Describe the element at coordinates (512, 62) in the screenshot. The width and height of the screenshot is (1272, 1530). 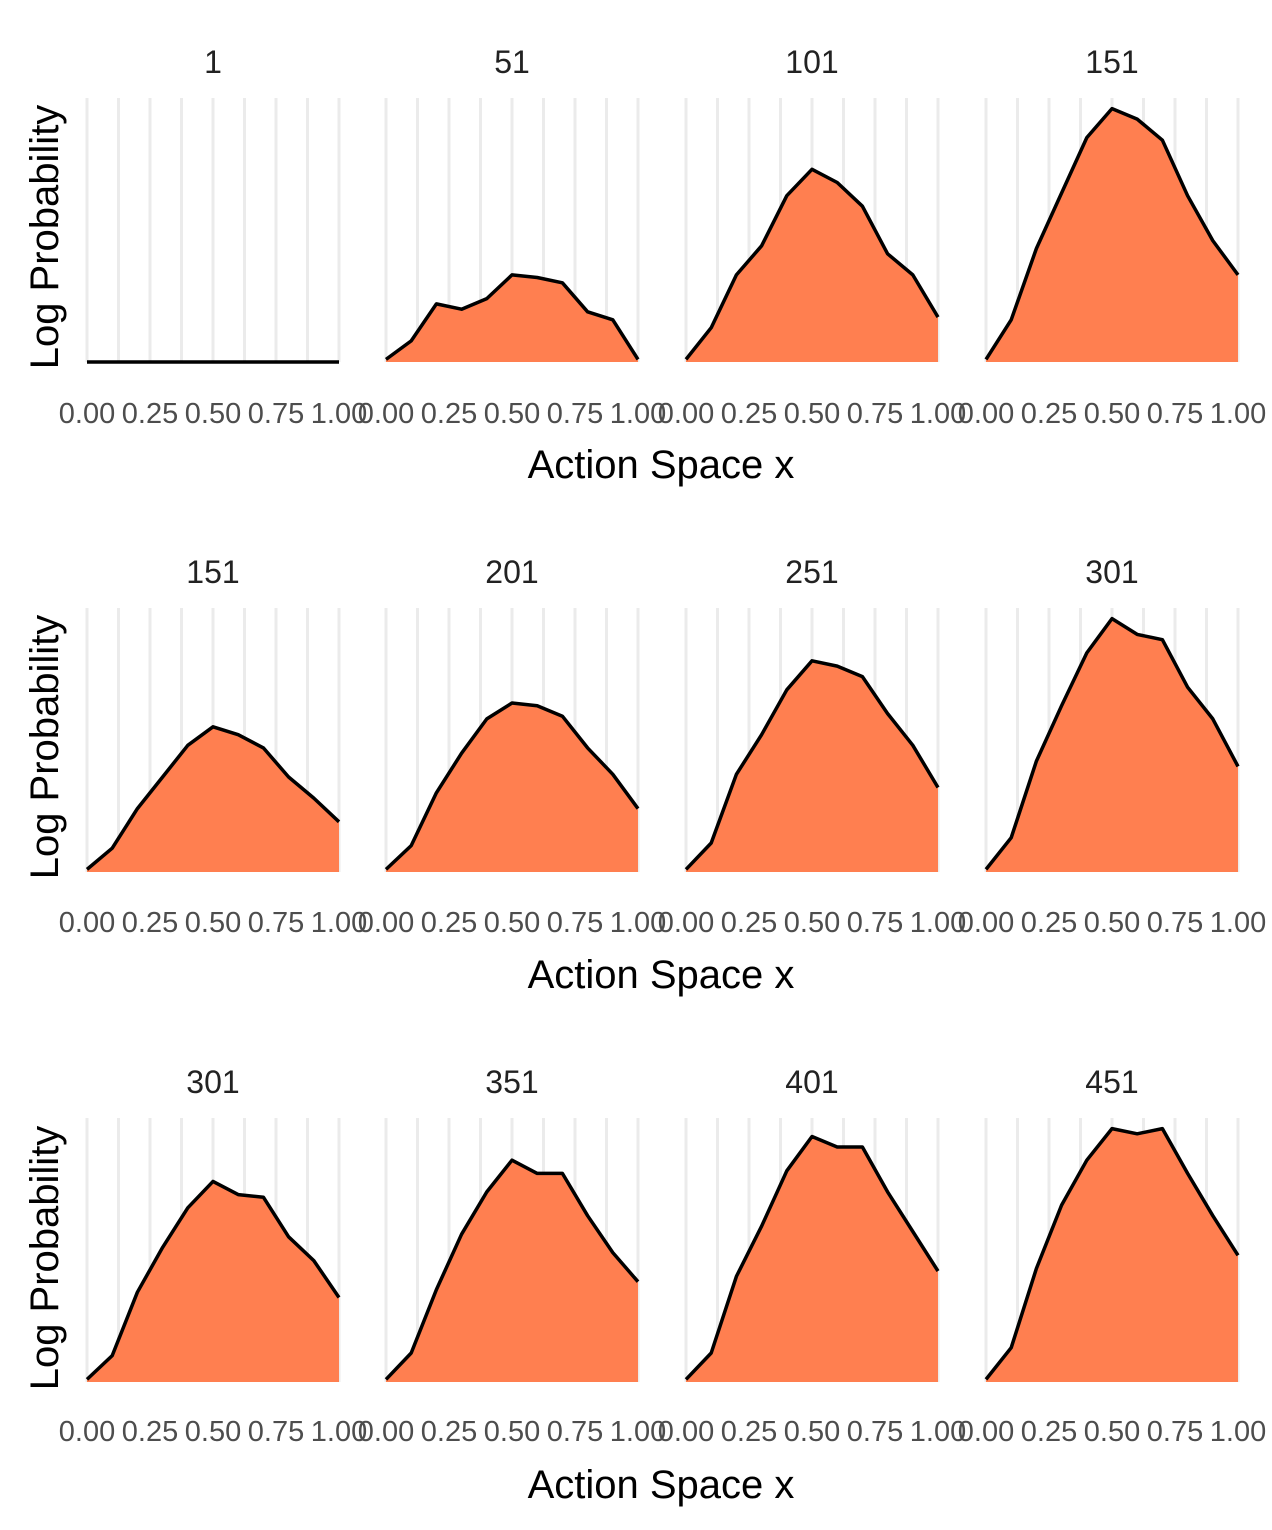
I see `panel-title: 51` at that location.